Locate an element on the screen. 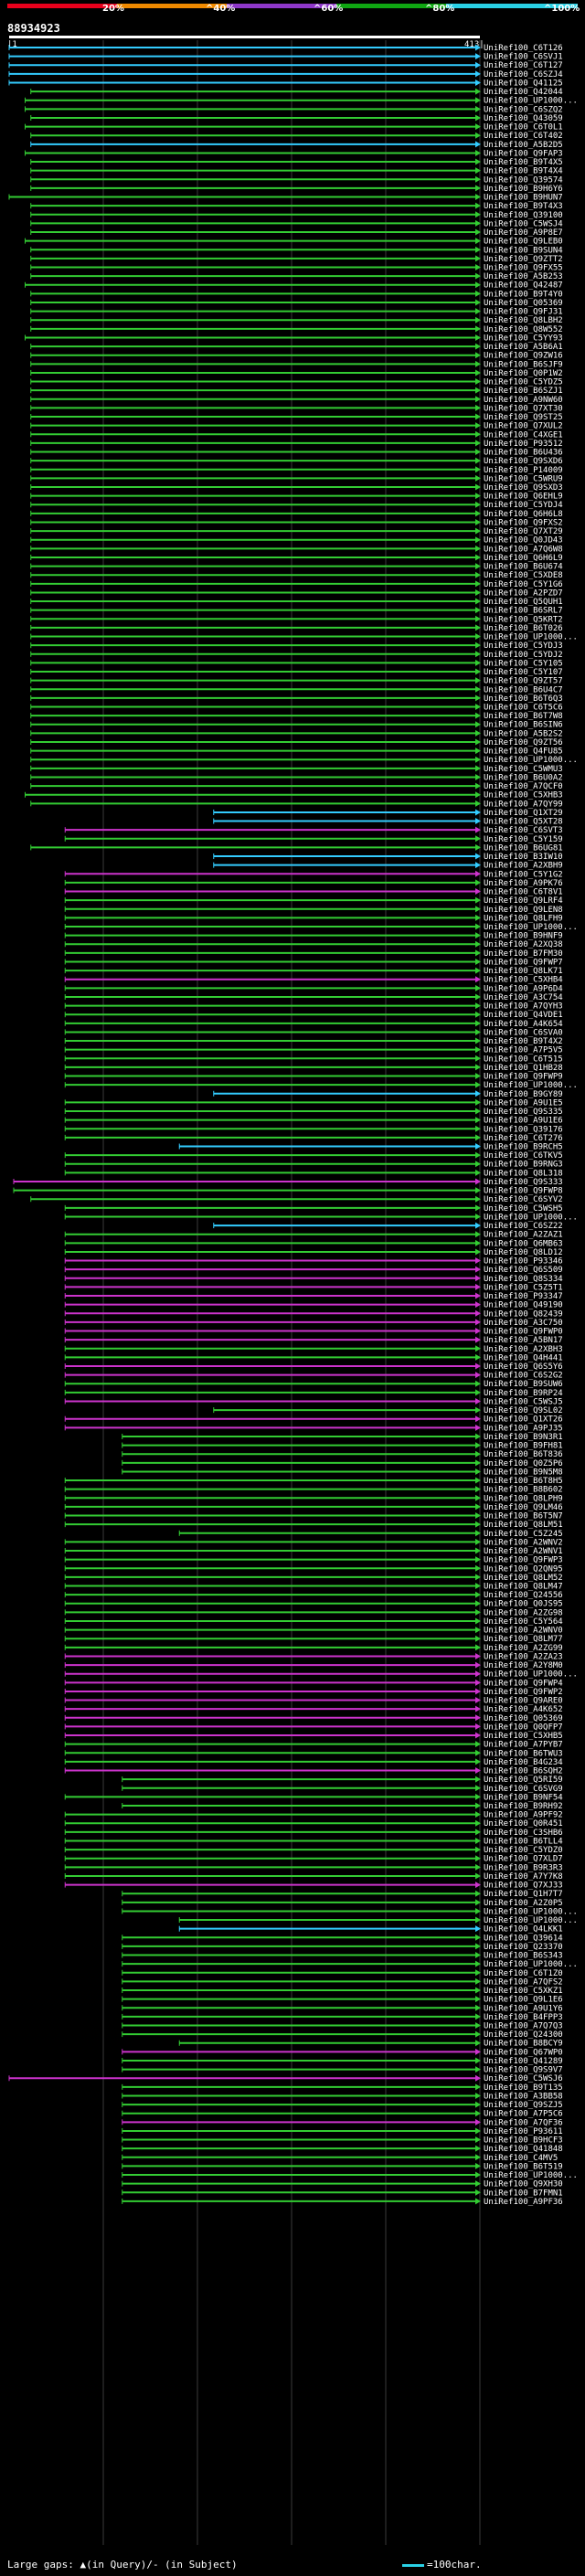 The height and width of the screenshot is (2576, 585). hit-row: UniRef100_A9U1Y6 is located at coordinates (343, 2008).